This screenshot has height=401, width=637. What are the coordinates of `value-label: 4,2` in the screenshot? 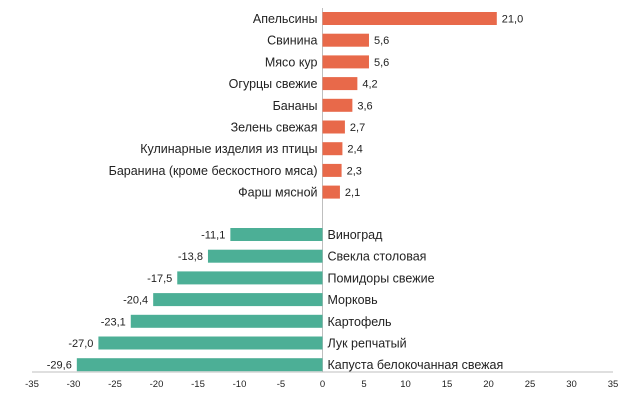 It's located at (369, 85).